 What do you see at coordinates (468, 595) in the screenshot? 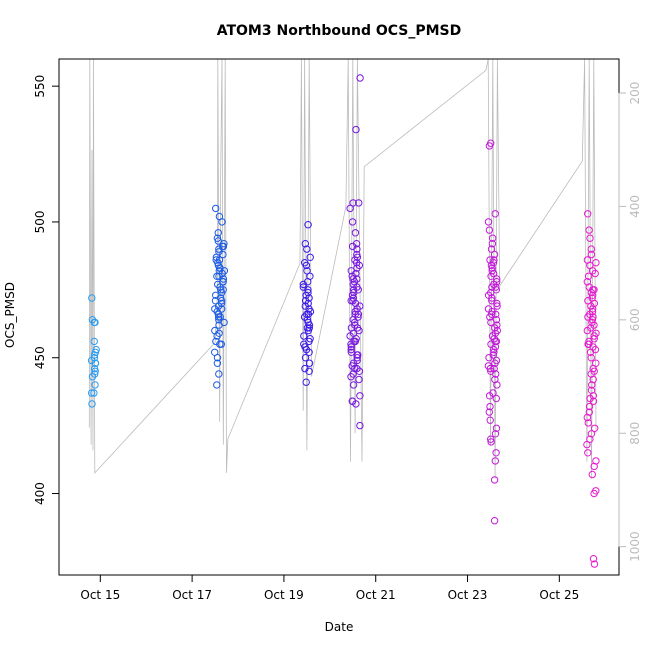
I see `x-tick-label: Oct 23` at bounding box center [468, 595].